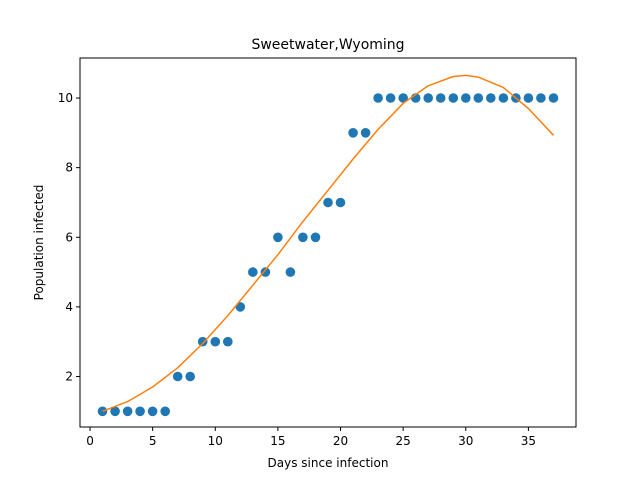 This screenshot has width=640, height=480. I want to click on x-tick-label-4: 20, so click(340, 441).